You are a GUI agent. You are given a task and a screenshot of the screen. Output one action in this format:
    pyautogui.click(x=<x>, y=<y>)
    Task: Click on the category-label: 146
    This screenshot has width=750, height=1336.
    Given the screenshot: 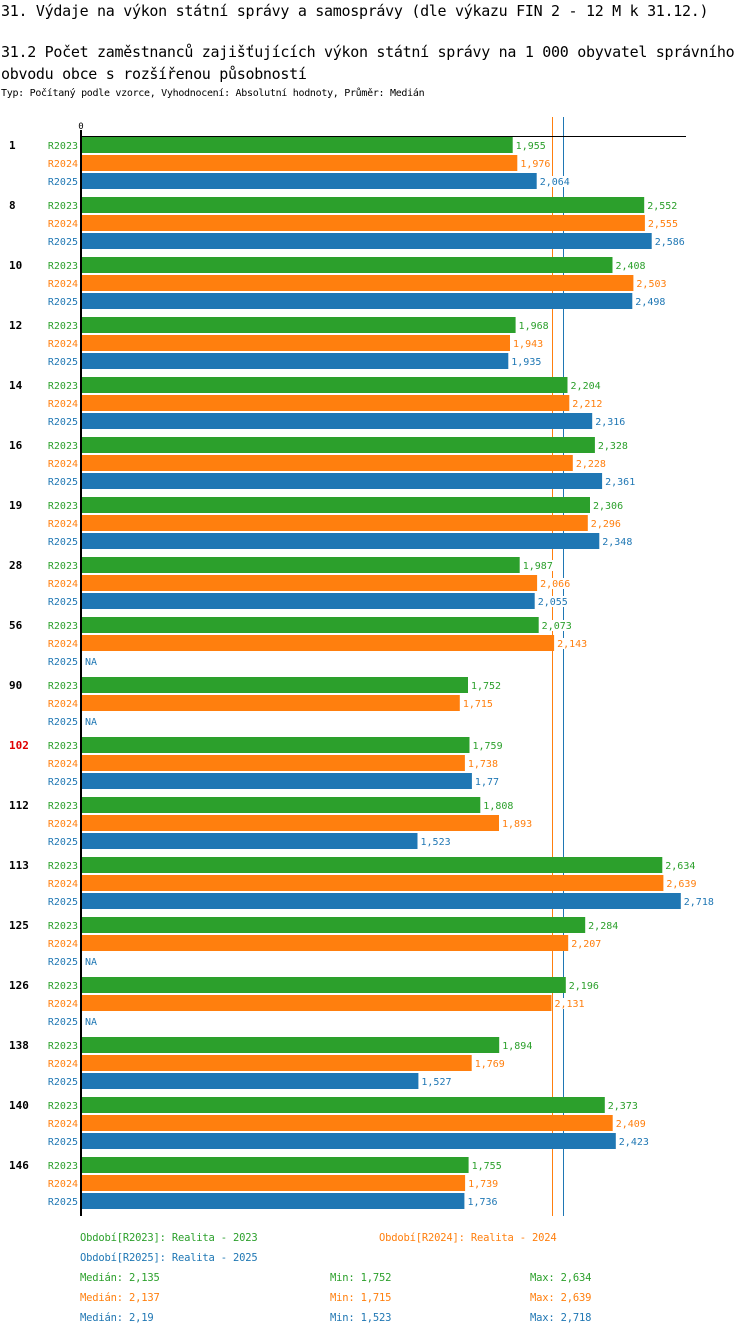 What is the action you would take?
    pyautogui.click(x=19, y=1165)
    